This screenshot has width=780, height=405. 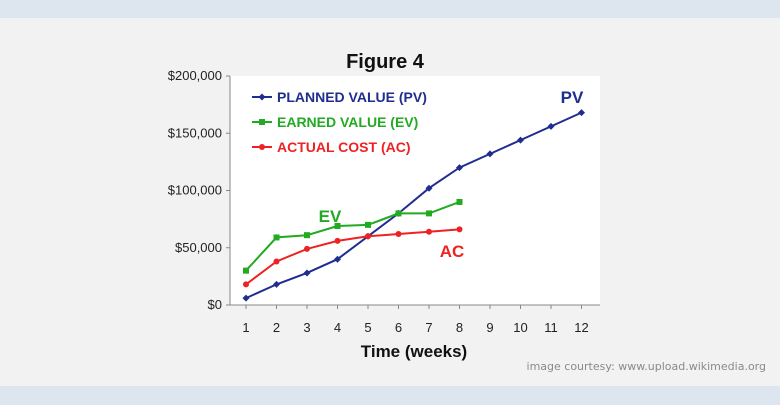 I want to click on legend-item: EARNED VALUE (EV), so click(x=335, y=122).